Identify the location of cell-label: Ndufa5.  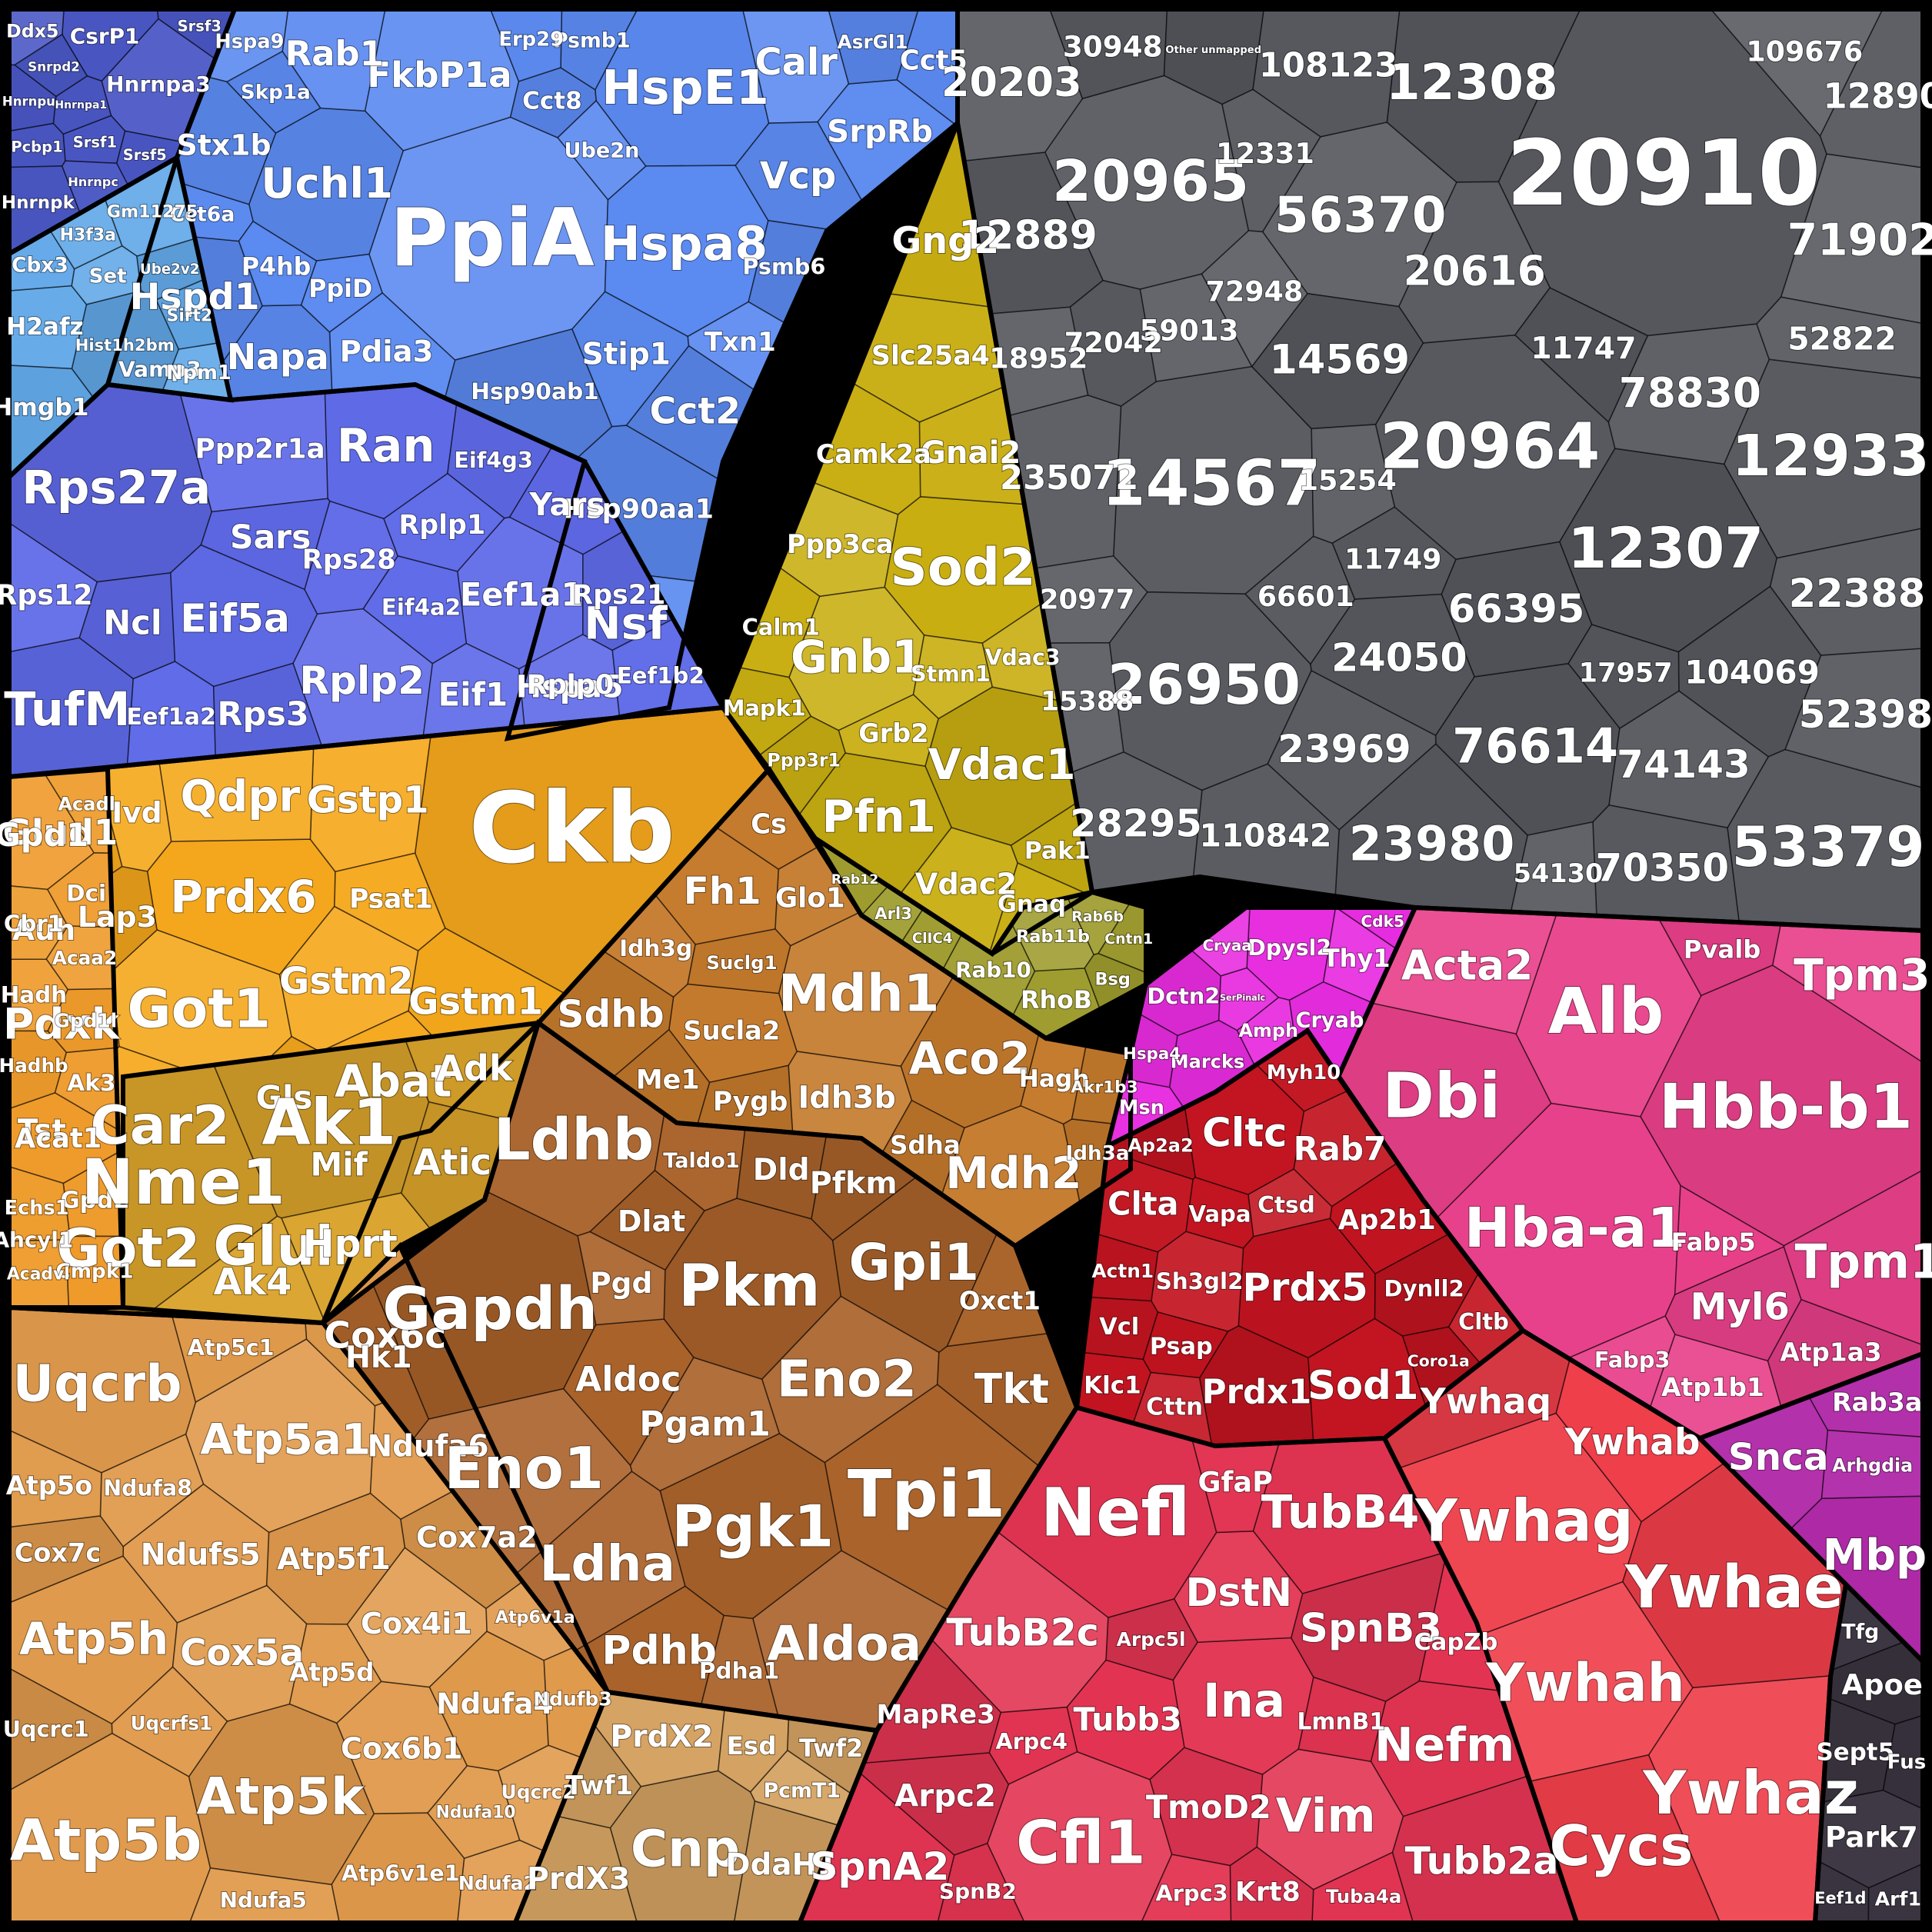
(263, 1900).